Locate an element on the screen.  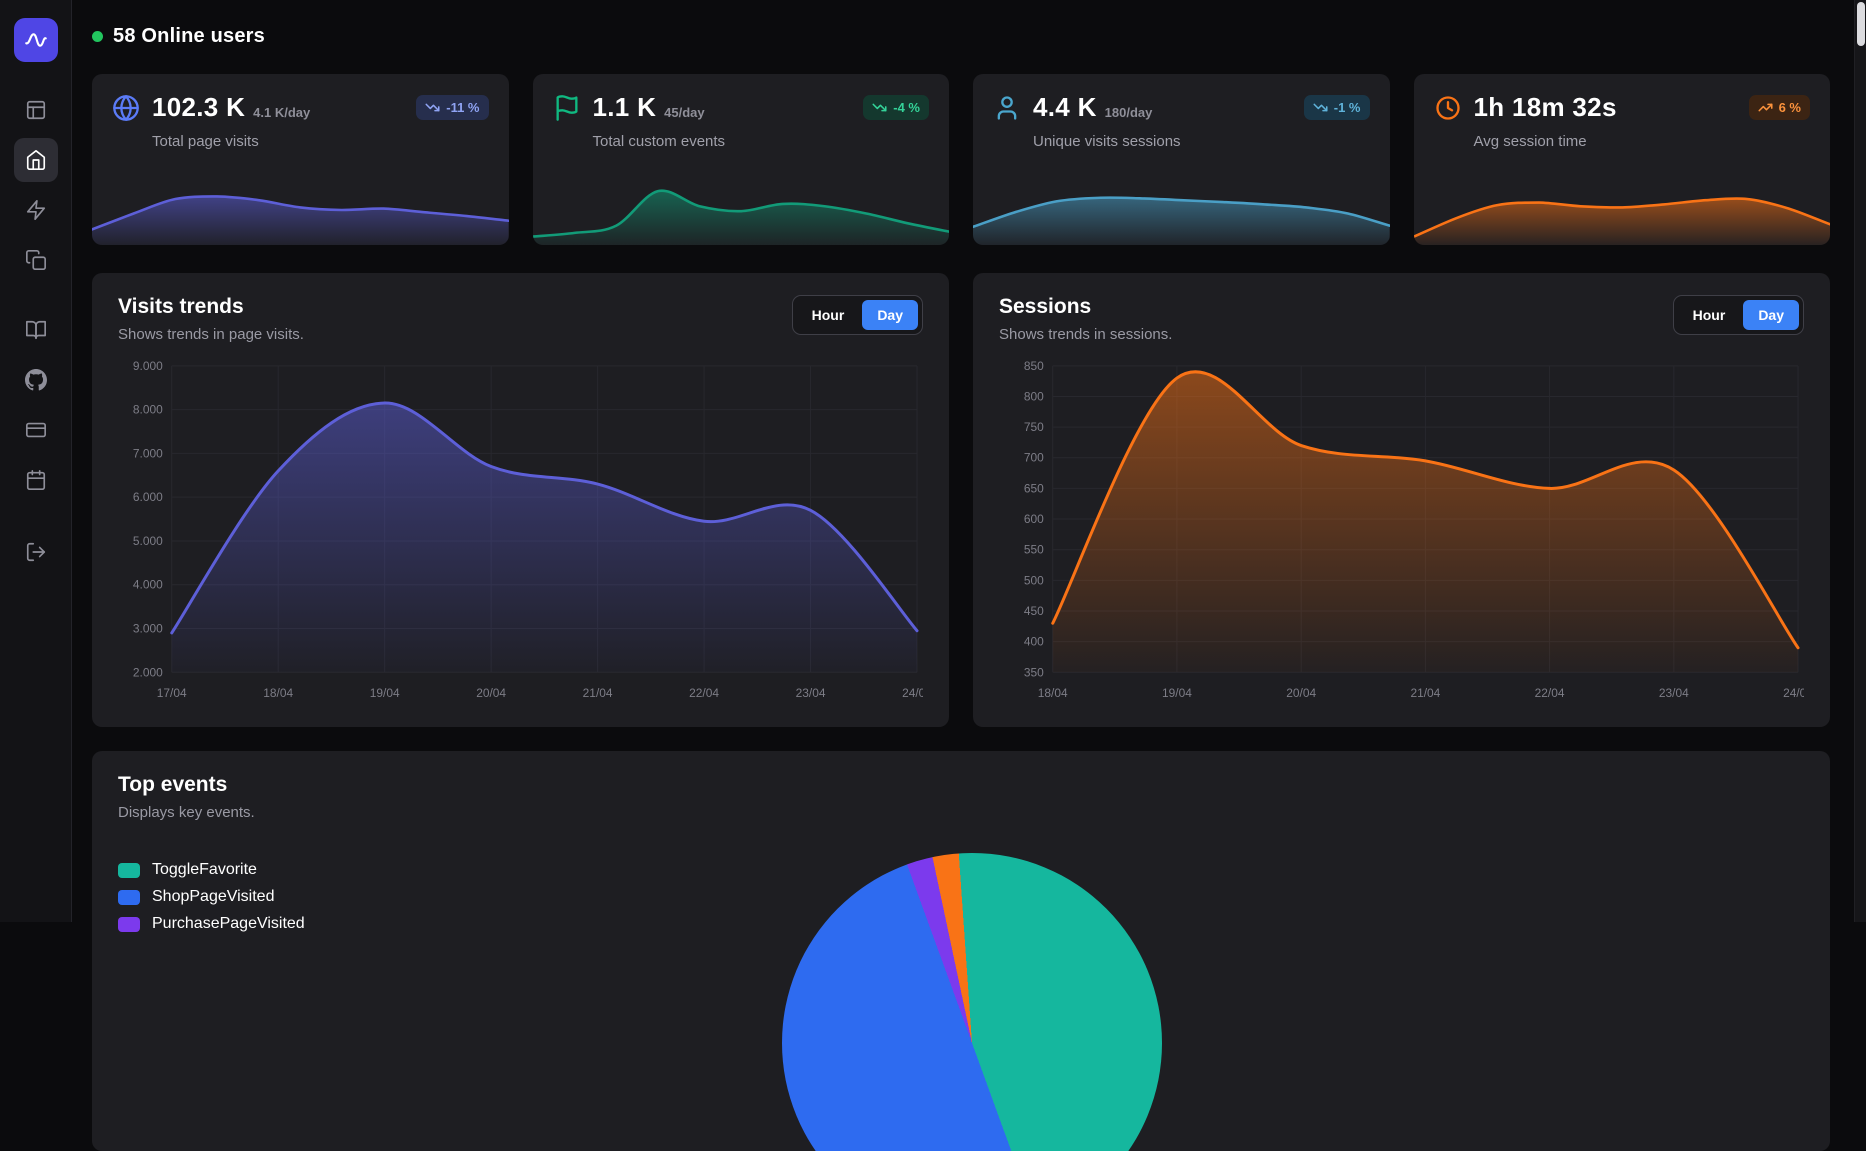
home-icon is located at coordinates (36, 160).